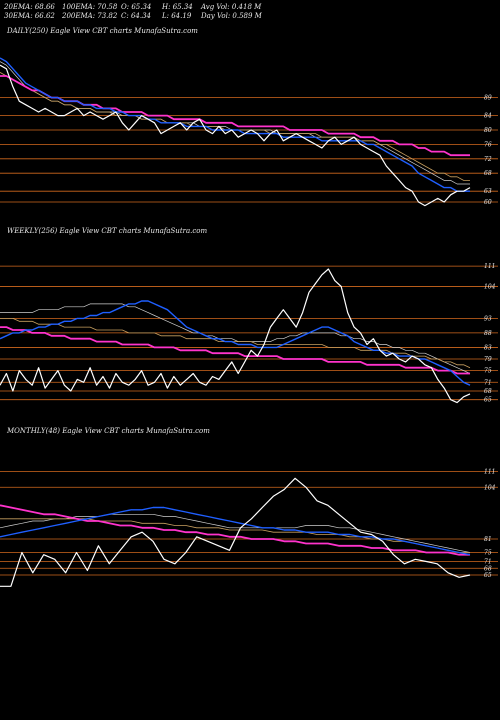 This screenshot has height=720, width=500. I want to click on header-avg-vol: Avg Vol: 0.418 M, so click(231, 7).